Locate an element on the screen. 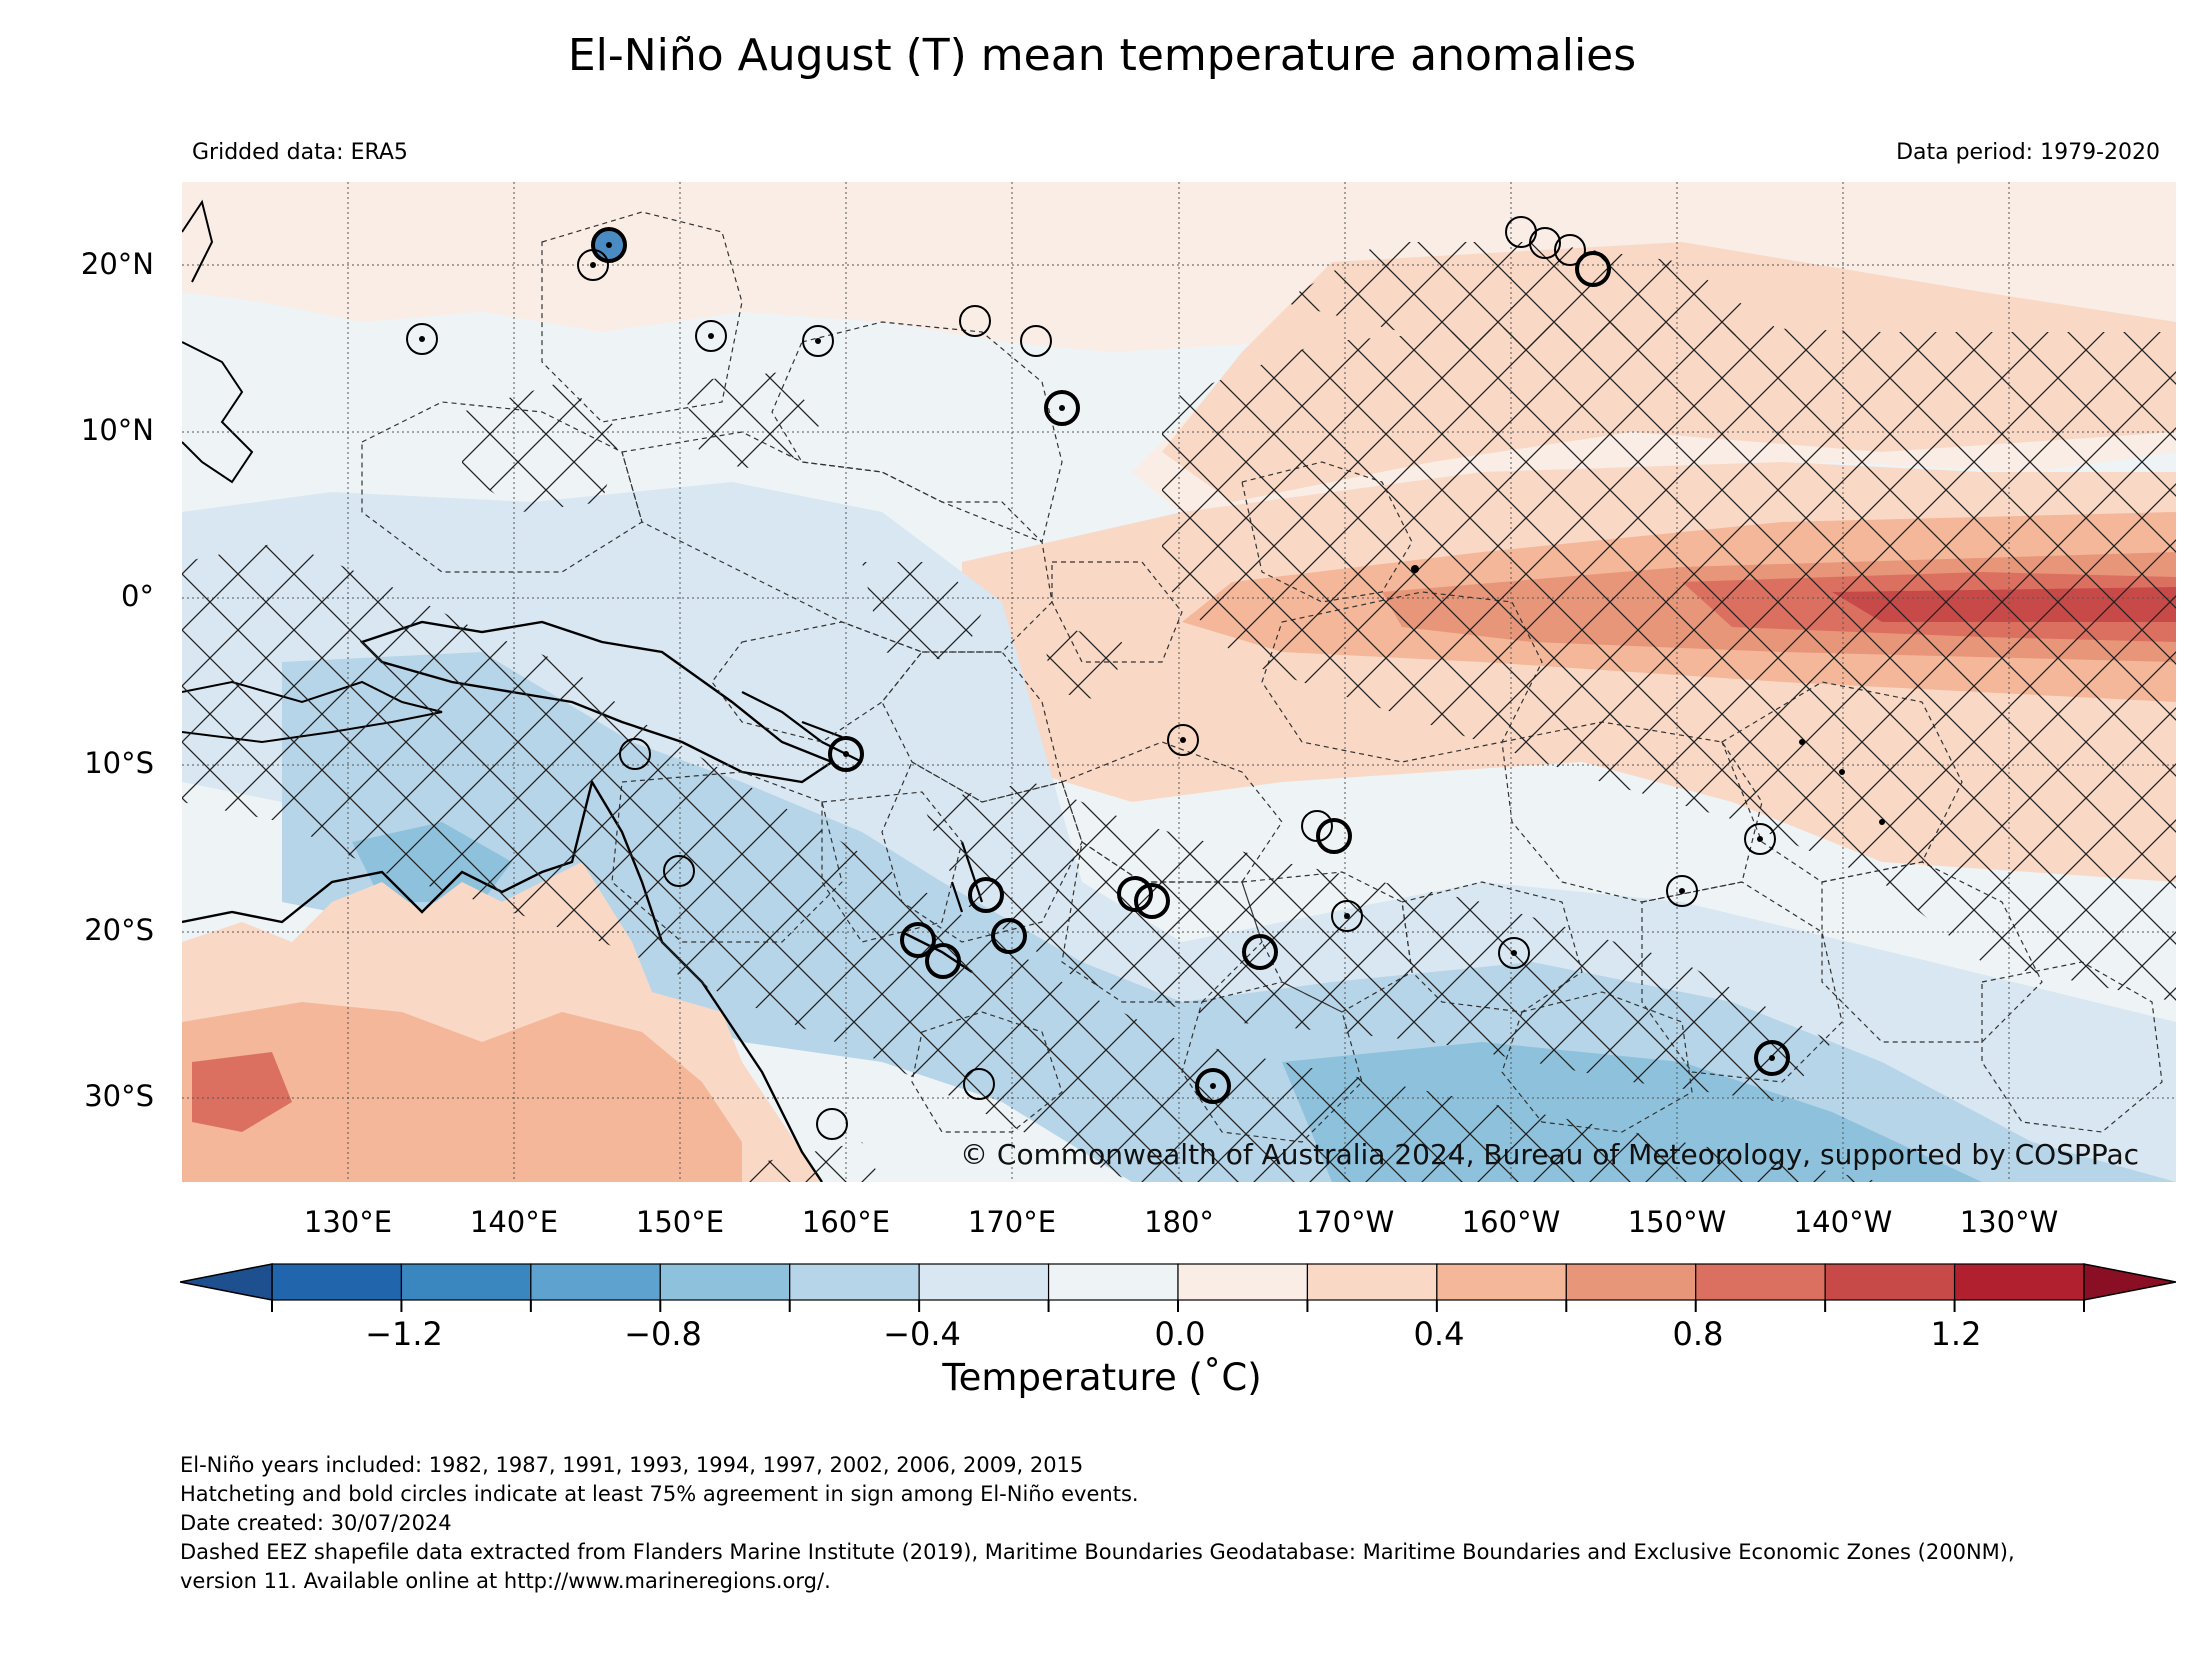  lon-label: 130°W is located at coordinates (2009, 1222).